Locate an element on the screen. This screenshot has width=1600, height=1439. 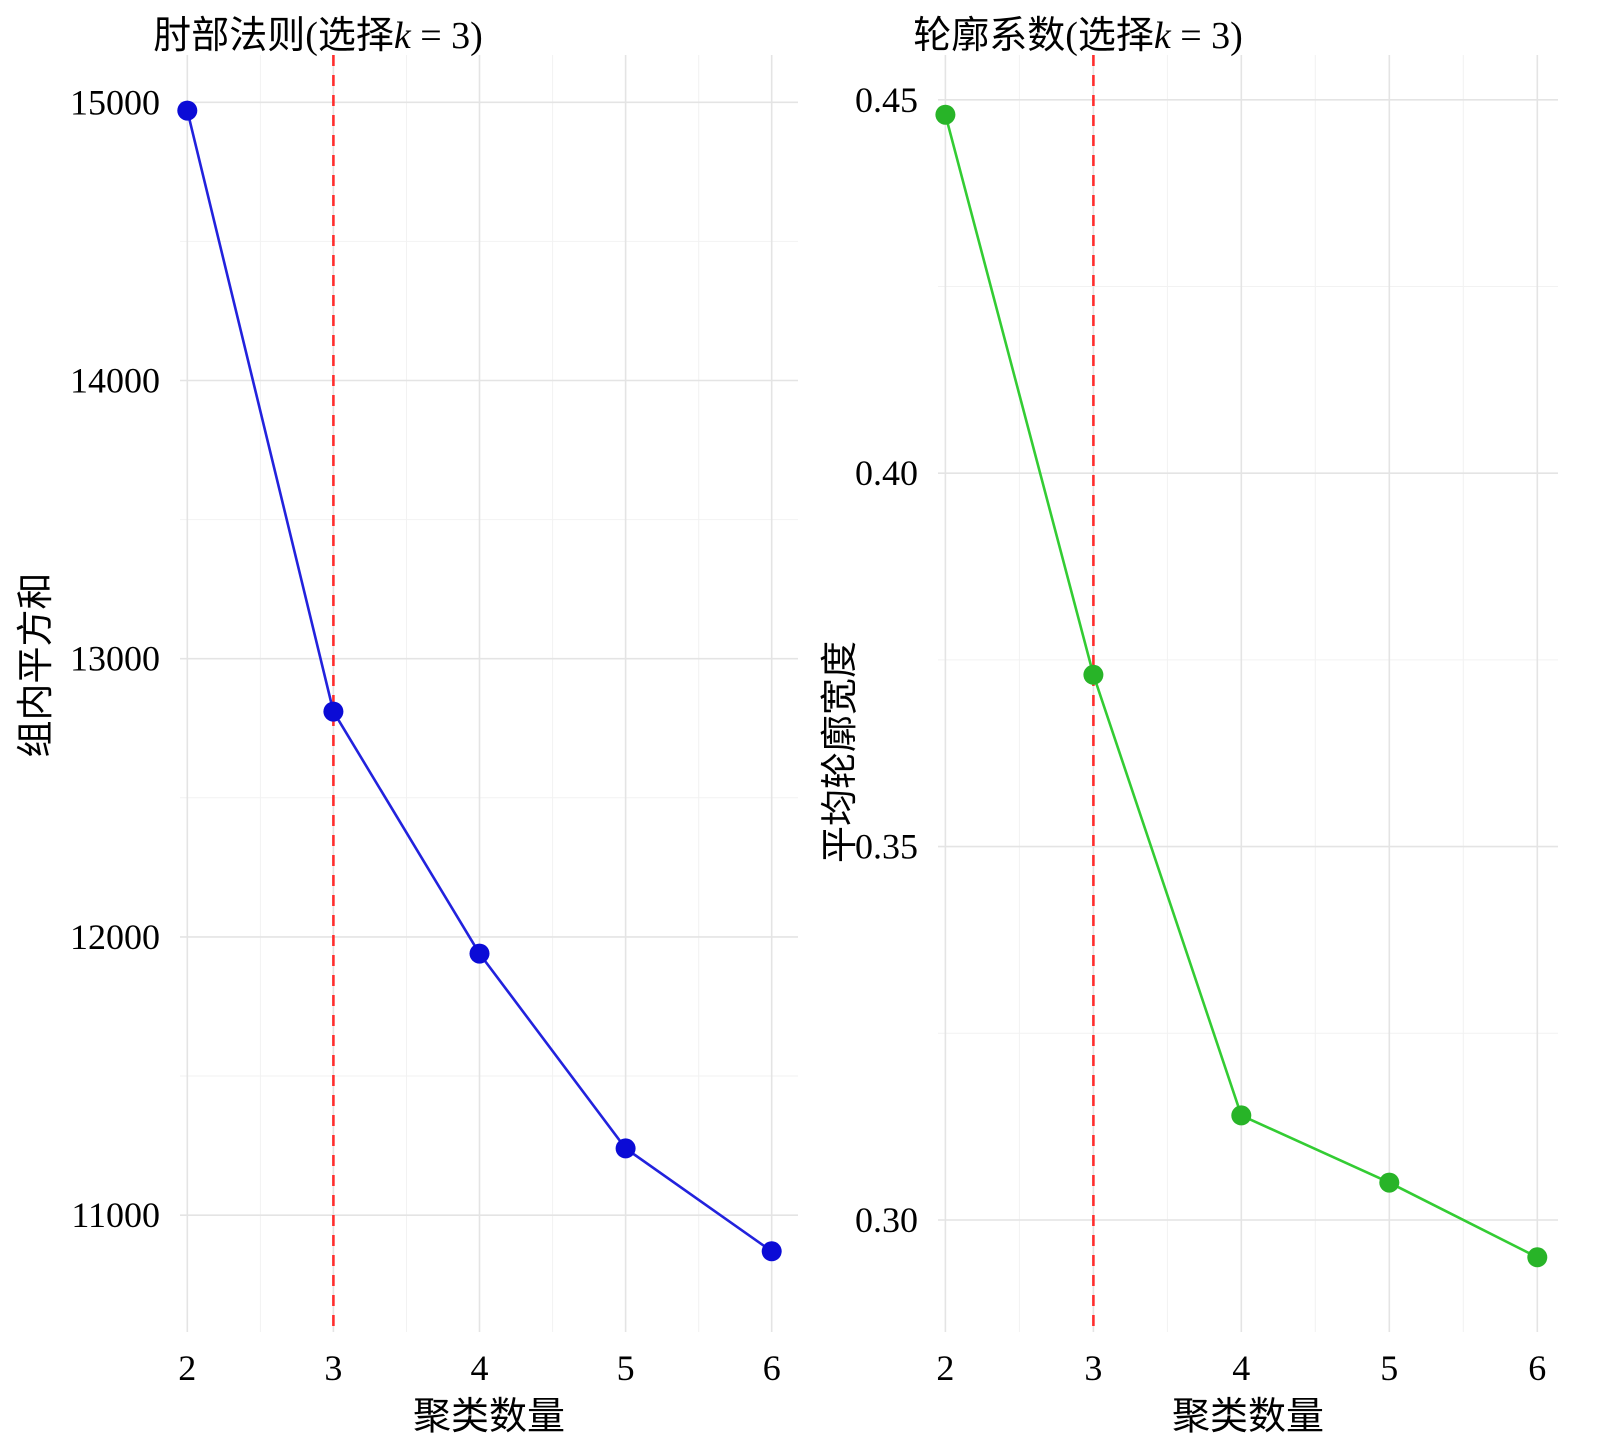
title-text: 轮廓系数(选择 is located at coordinates (1033, 36).